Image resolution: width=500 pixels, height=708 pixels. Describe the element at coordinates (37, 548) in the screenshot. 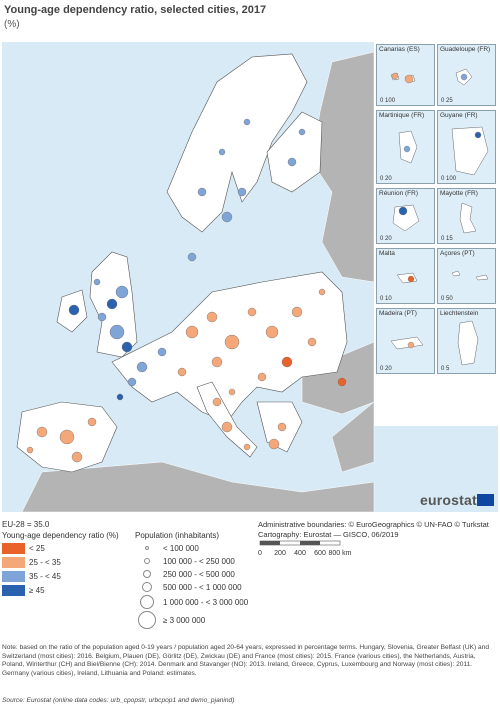

I see `ratio-label: < 25` at that location.